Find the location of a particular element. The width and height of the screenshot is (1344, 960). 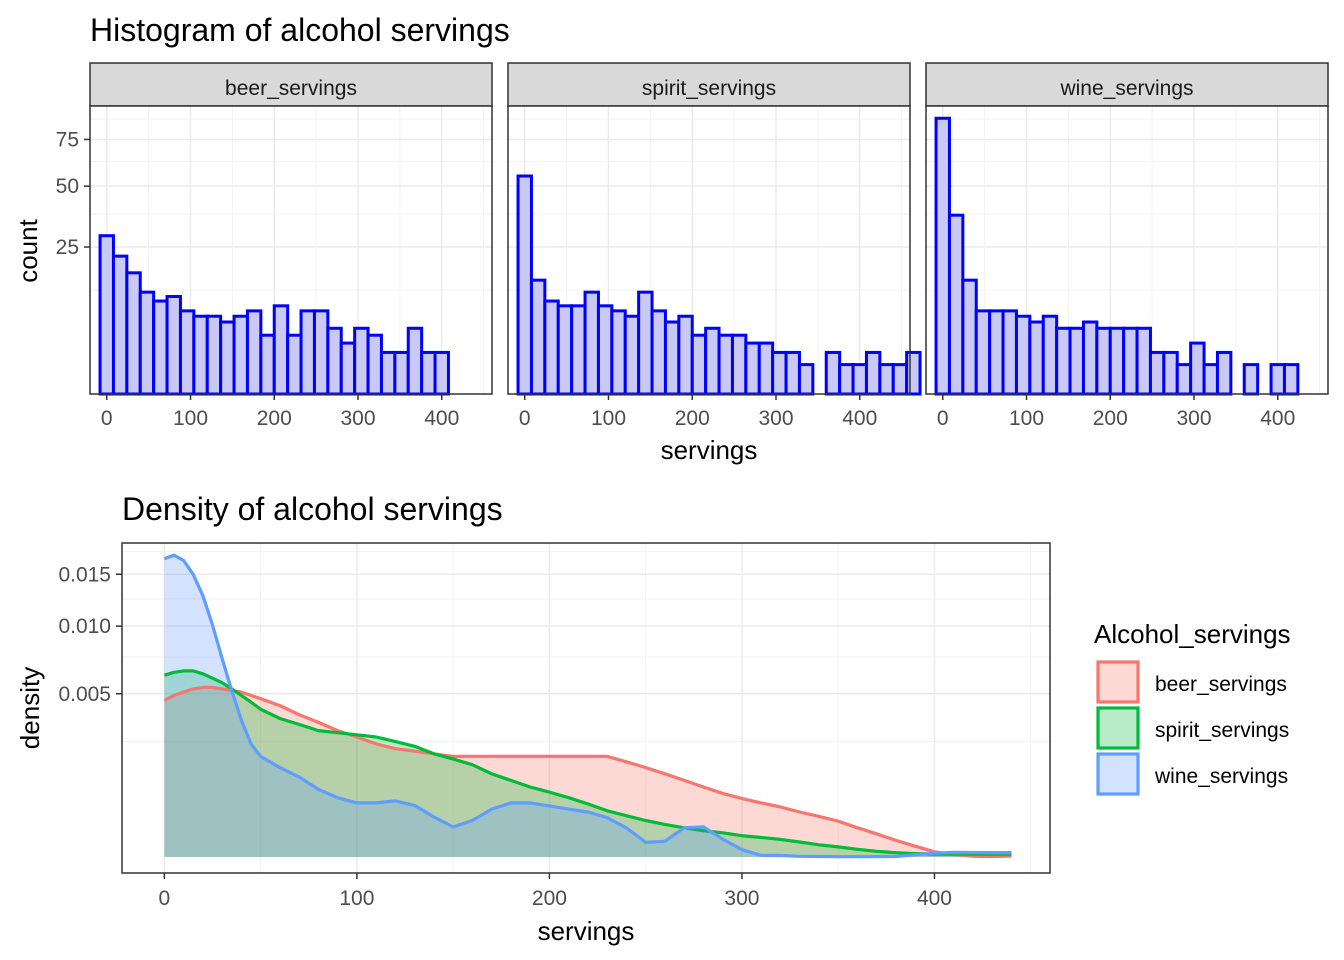

y-tick-label: 75 is located at coordinates (67, 139).